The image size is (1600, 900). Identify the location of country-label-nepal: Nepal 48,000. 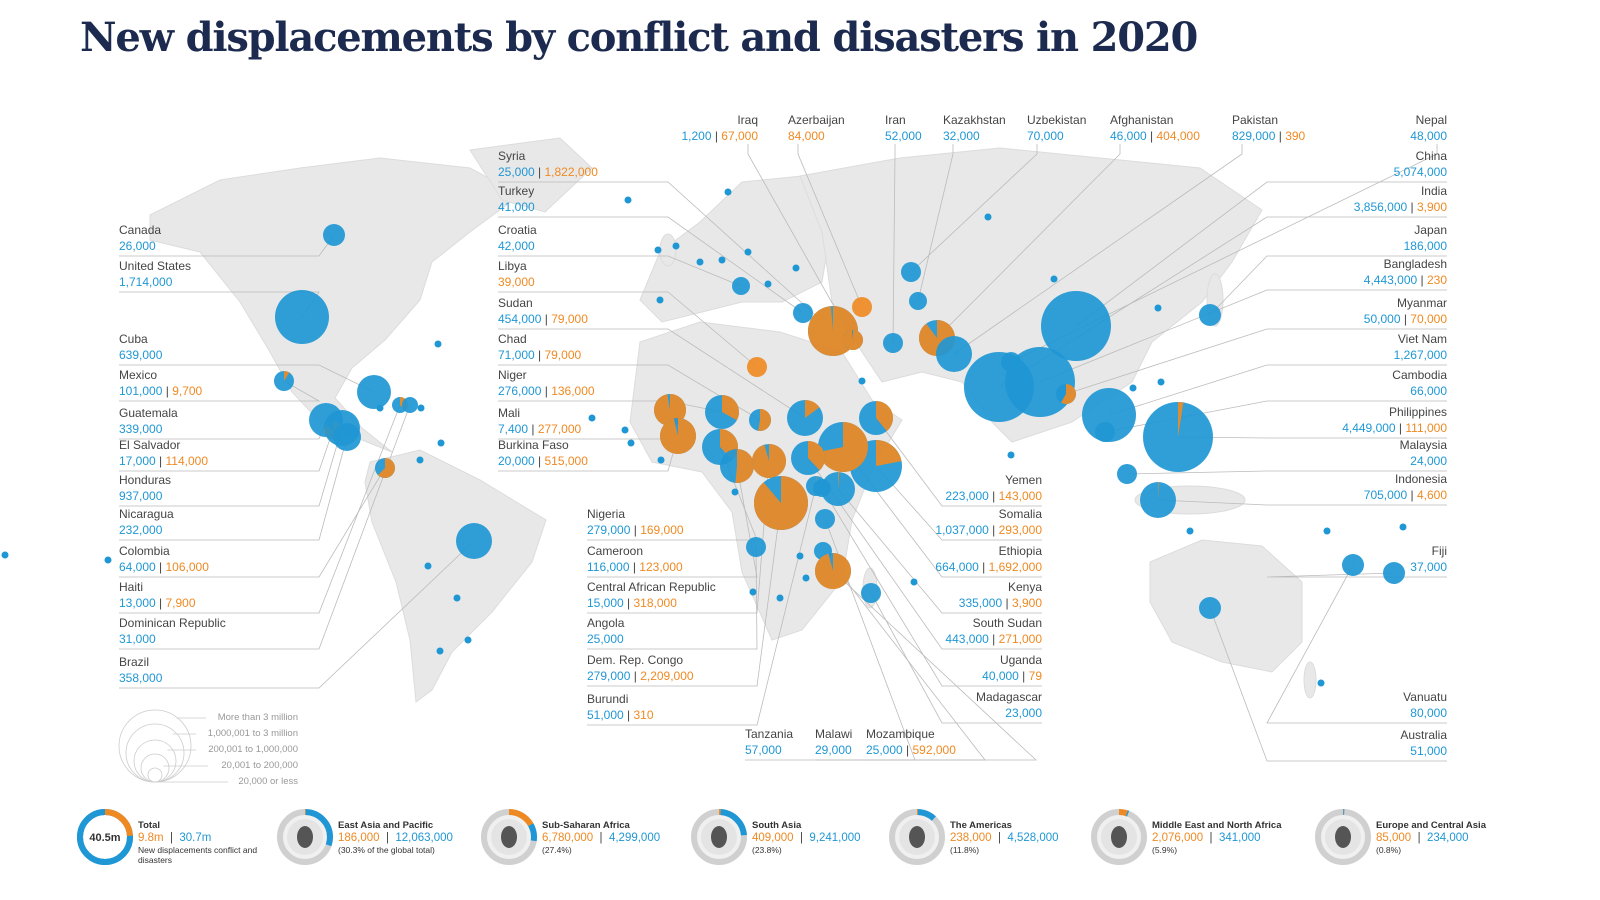
(1428, 128).